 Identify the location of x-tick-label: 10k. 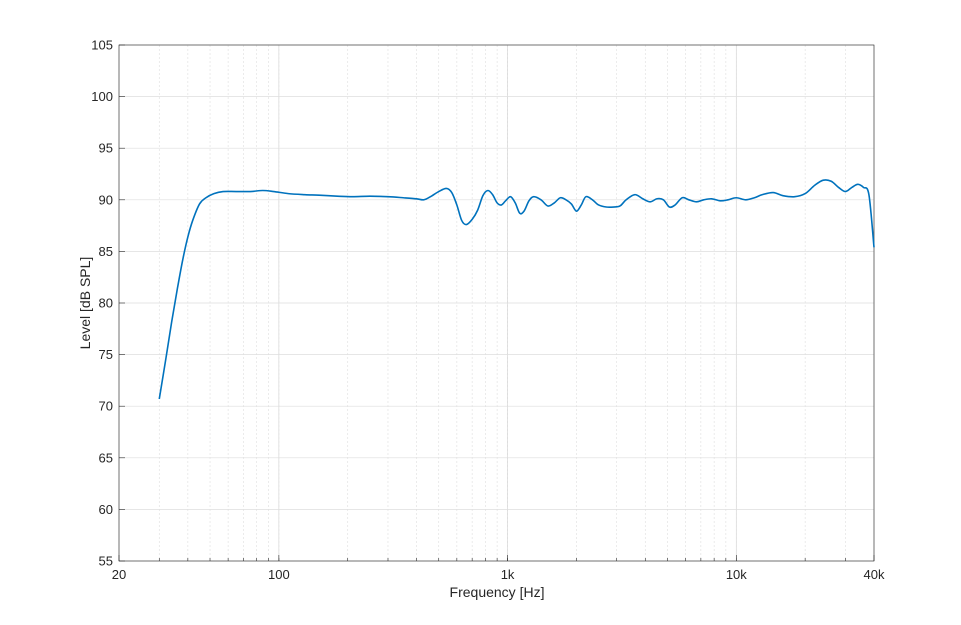
(736, 574).